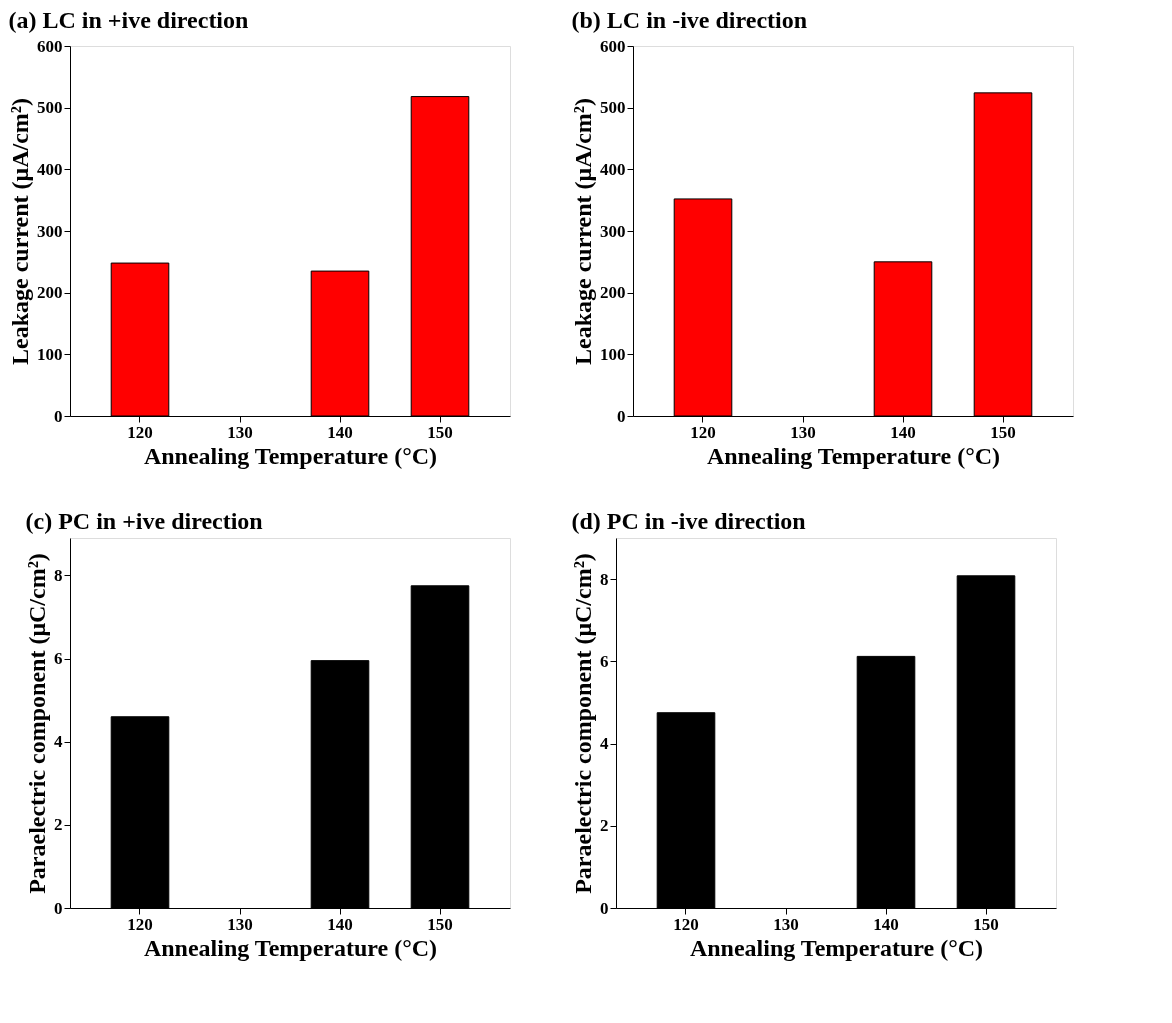 This screenshot has height=1023, width=1172. I want to click on chart-title: (a) LC in +ive direction, so click(128, 20).